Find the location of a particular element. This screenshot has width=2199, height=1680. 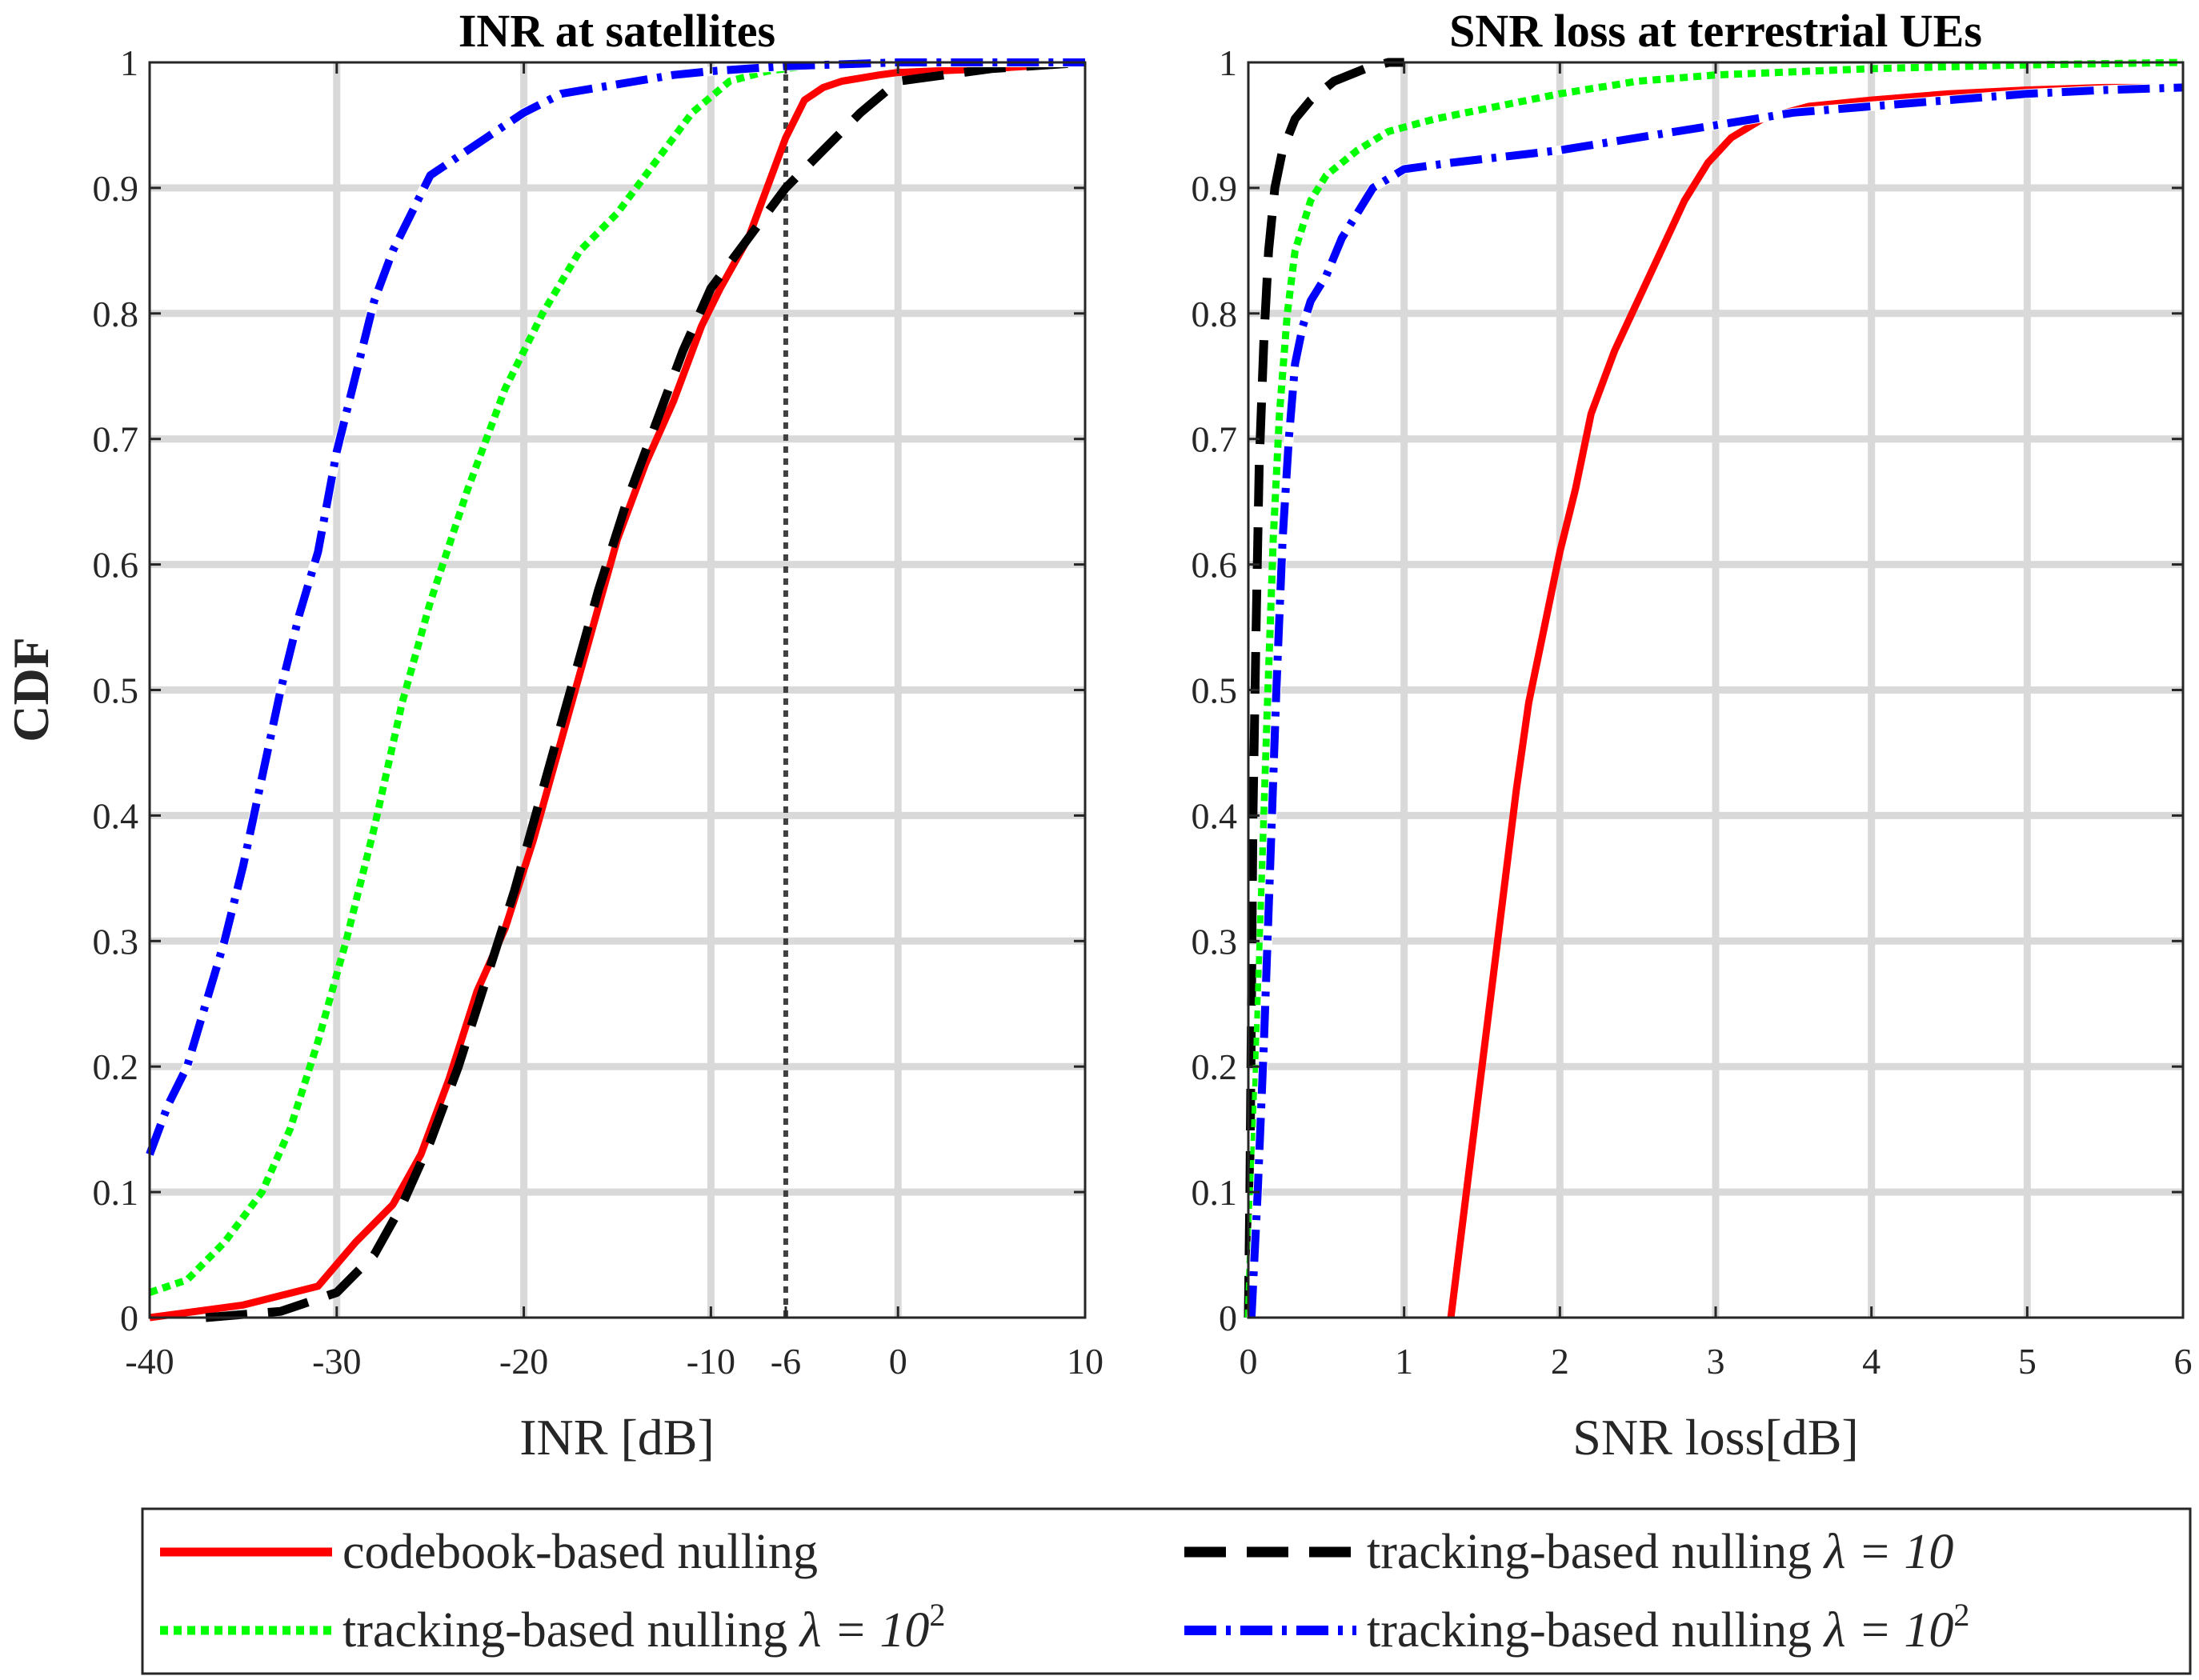

snr-chart-title: SNR loss at terrestrial UEs is located at coordinates (1715, 31).